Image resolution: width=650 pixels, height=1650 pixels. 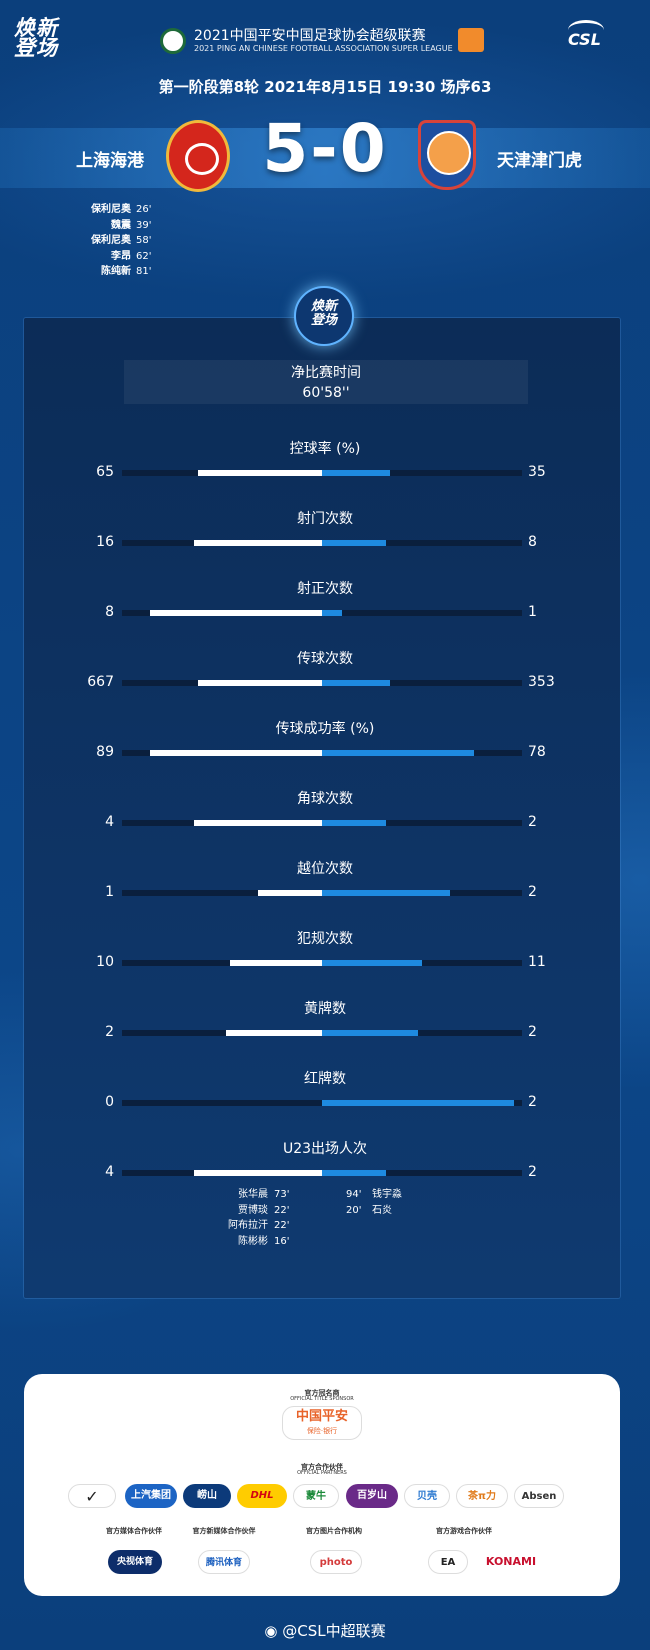 What do you see at coordinates (144, 271) in the screenshot?
I see `scorer-minute: 81'` at bounding box center [144, 271].